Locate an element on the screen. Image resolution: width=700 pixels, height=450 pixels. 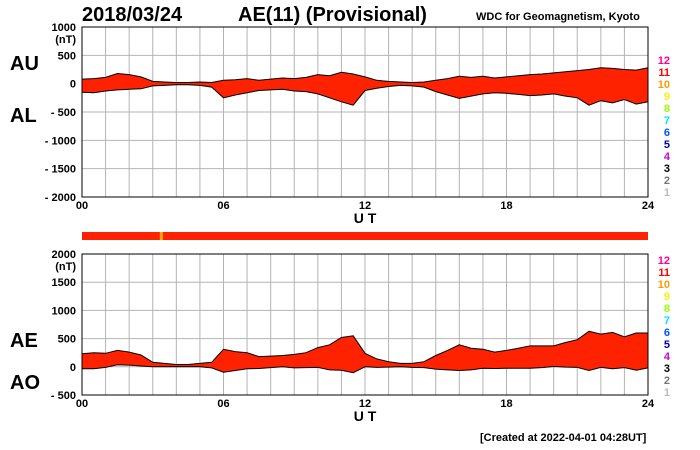
y-tick-label: - 1000 is located at coordinates (60, 141).